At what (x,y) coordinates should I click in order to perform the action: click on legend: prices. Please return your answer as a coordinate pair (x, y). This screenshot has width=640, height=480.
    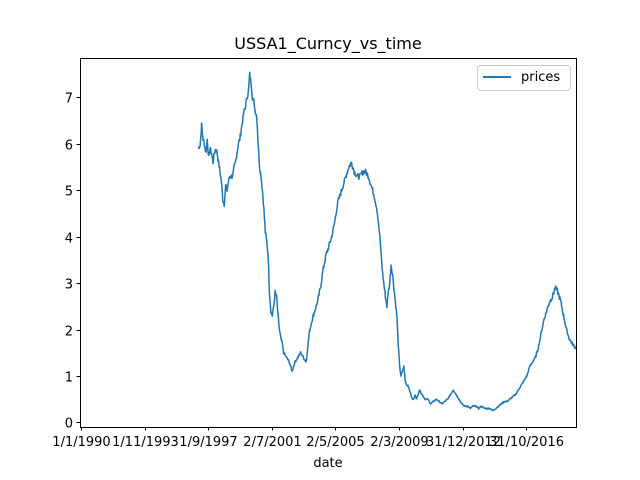
    Looking at the image, I should click on (524, 78).